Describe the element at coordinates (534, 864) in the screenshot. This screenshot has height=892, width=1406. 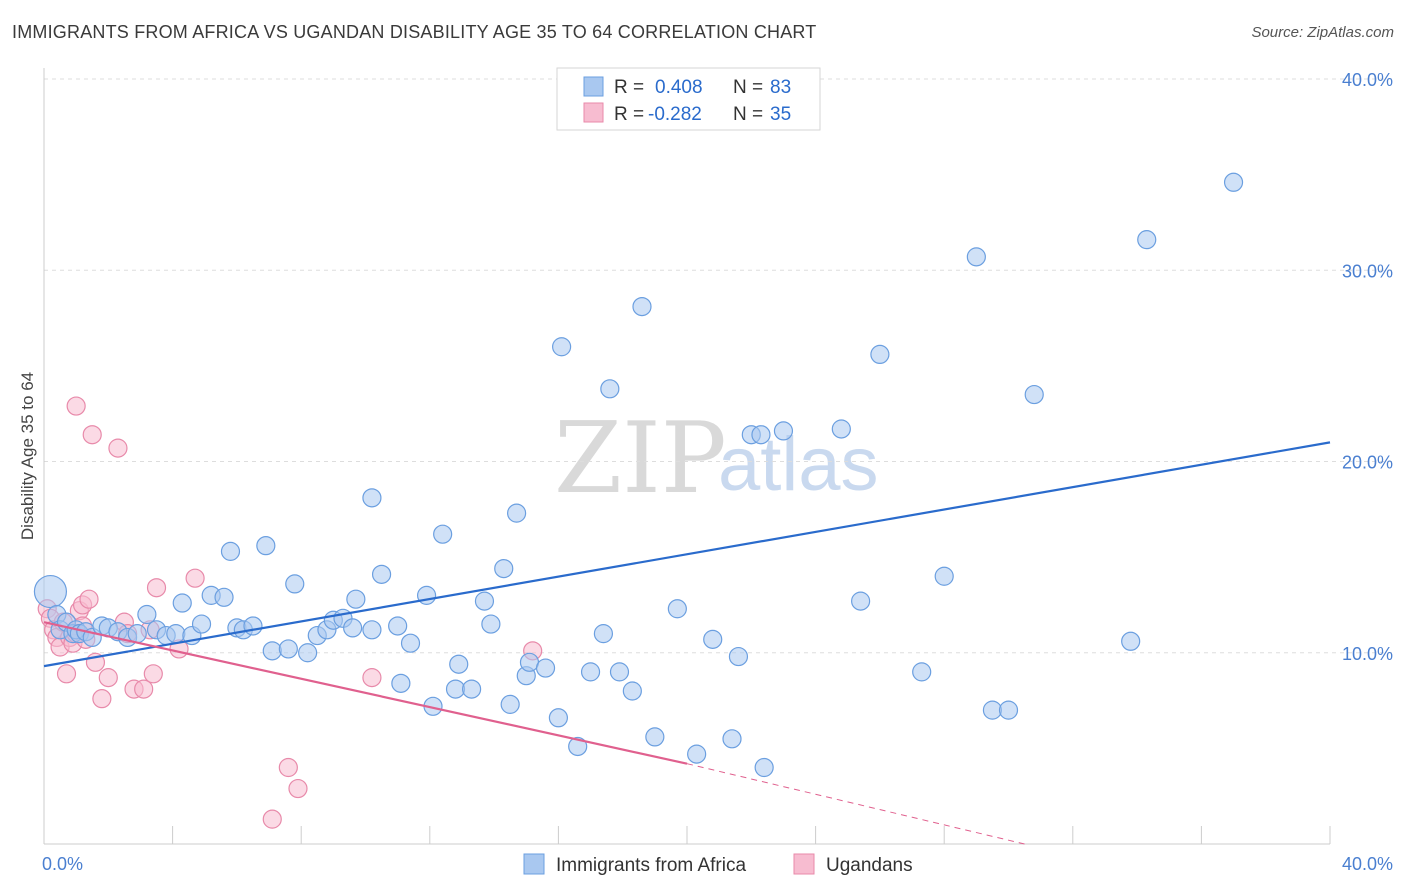
I see `bottom-legend-africa-swatch` at that location.